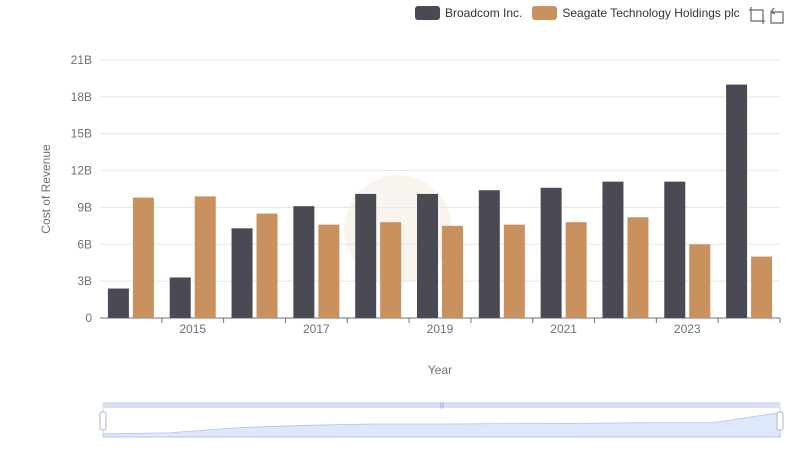  Describe the element at coordinates (484, 13) in the screenshot. I see `legend-label-broadcom: Broadcom Inc.` at that location.